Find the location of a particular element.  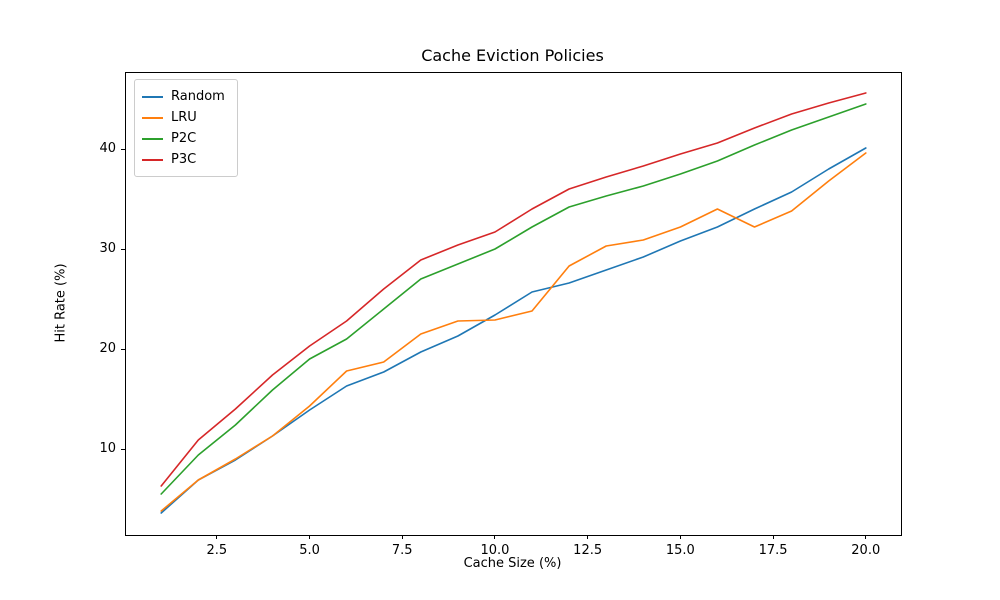

legend-label: P2C is located at coordinates (184, 138).